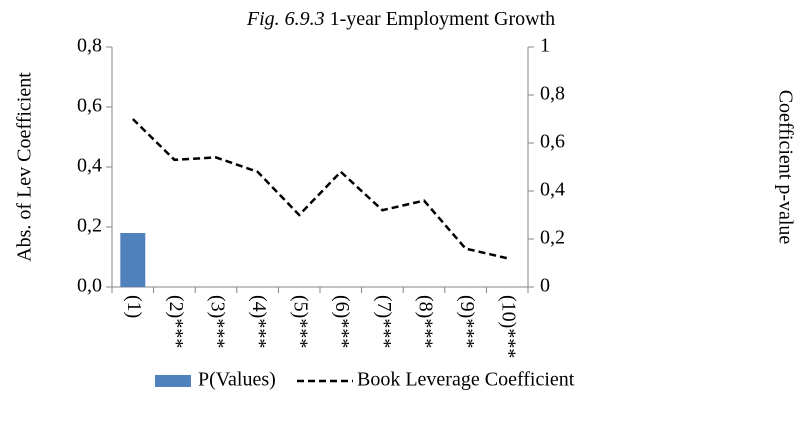  What do you see at coordinates (301, 321) in the screenshot?
I see `x-tick-label: (5)***` at bounding box center [301, 321].